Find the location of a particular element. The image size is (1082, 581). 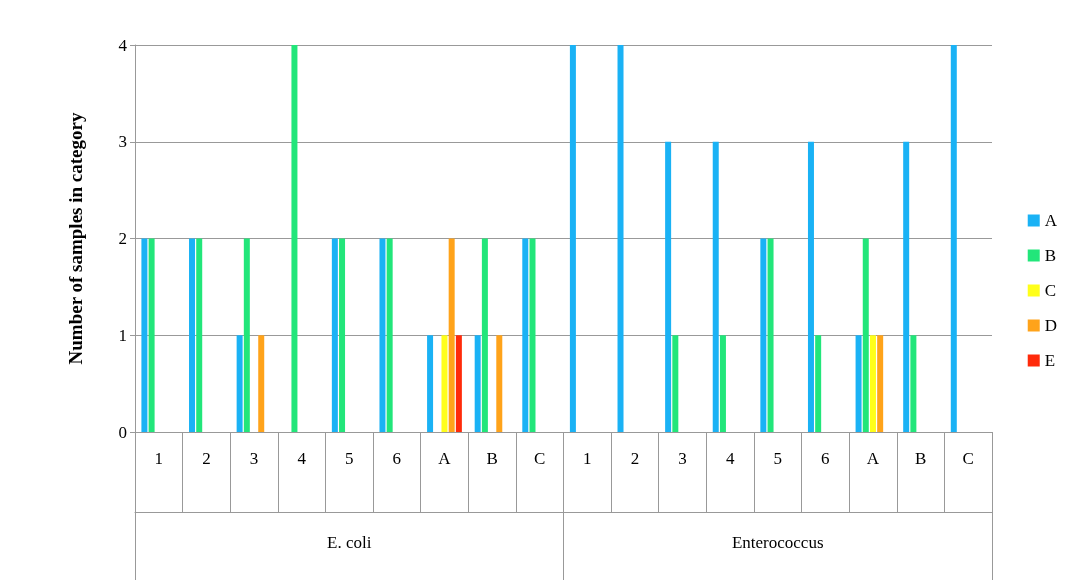

legend-label: D is located at coordinates (1050, 325).